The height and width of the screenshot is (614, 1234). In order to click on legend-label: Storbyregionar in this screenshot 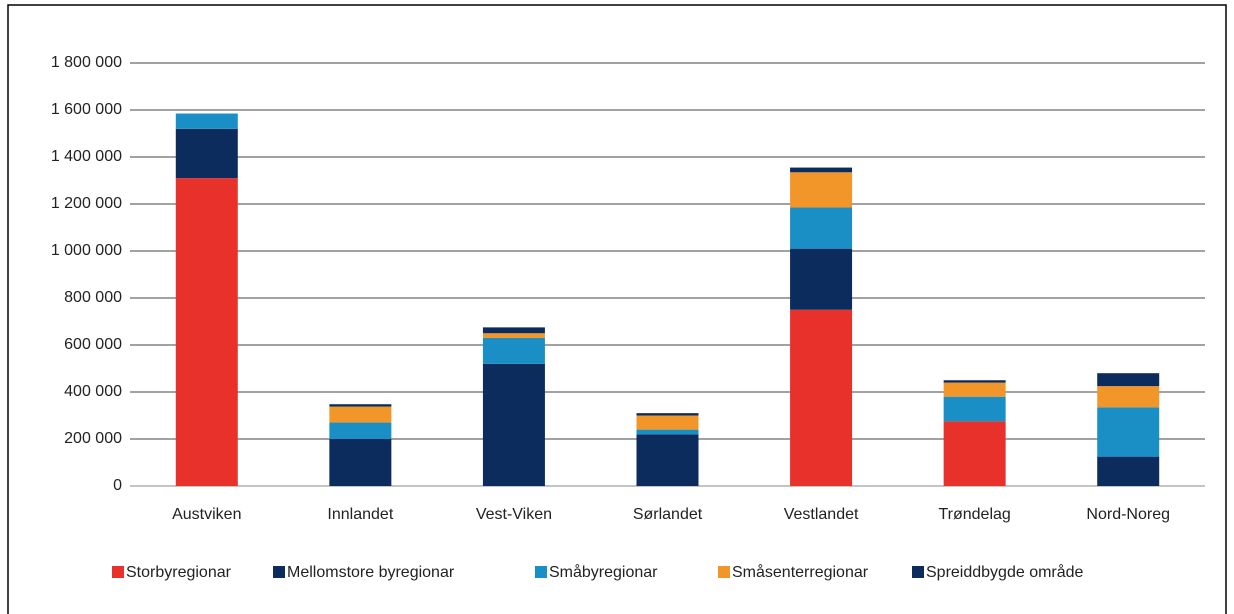, I will do `click(179, 572)`.